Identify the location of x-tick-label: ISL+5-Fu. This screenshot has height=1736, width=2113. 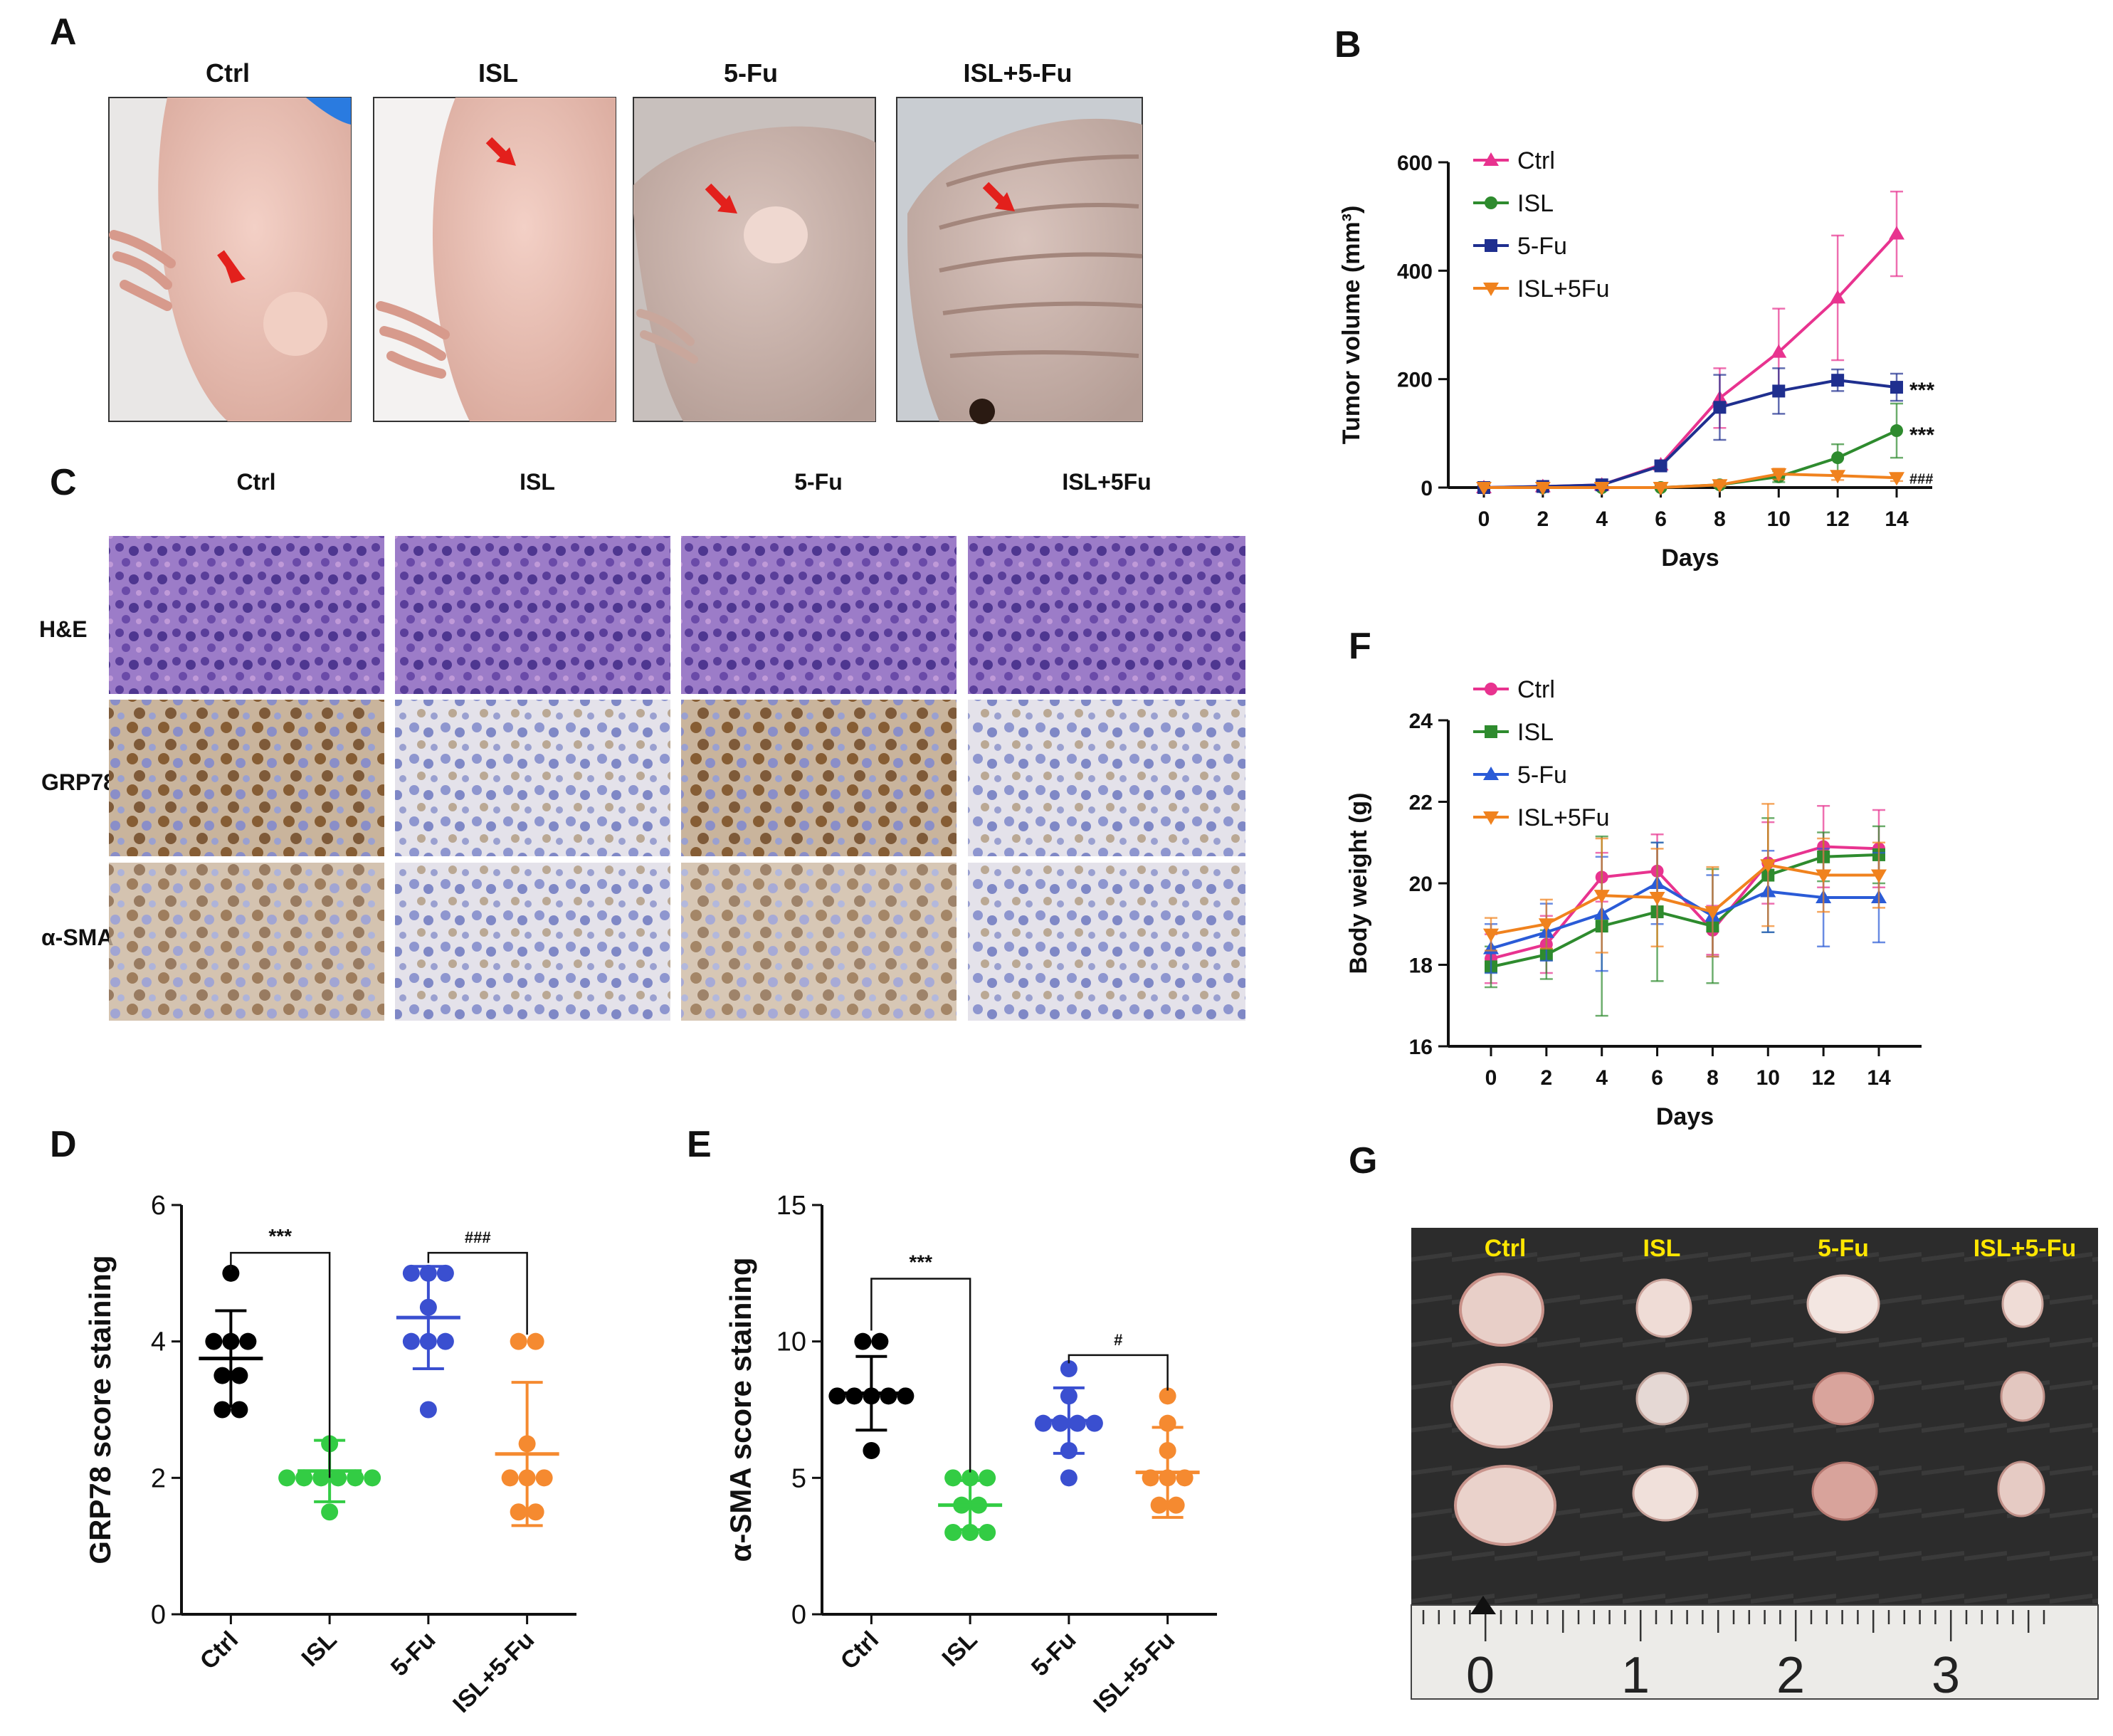
(494, 1672).